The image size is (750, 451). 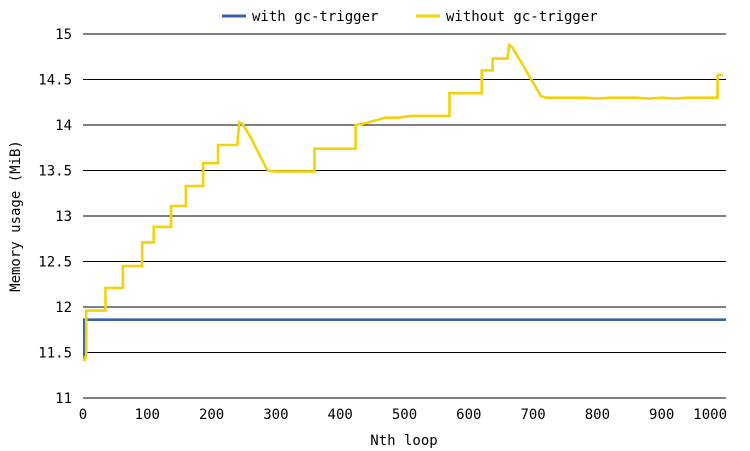 What do you see at coordinates (211, 415) in the screenshot?
I see `x-tick-label: 200` at bounding box center [211, 415].